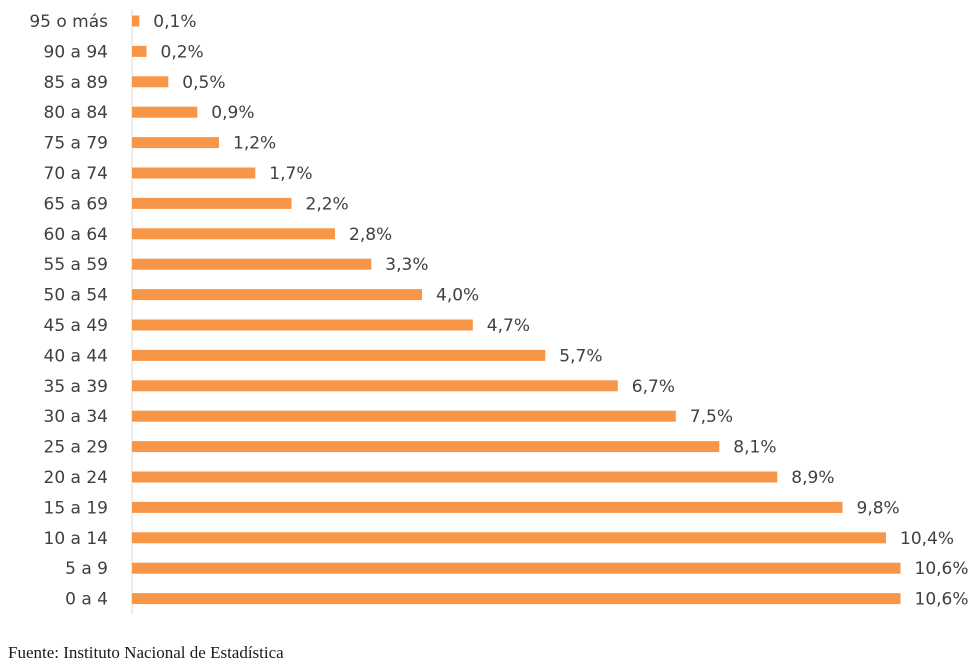 This screenshot has width=976, height=670. I want to click on value-label: 1,2%, so click(254, 144).